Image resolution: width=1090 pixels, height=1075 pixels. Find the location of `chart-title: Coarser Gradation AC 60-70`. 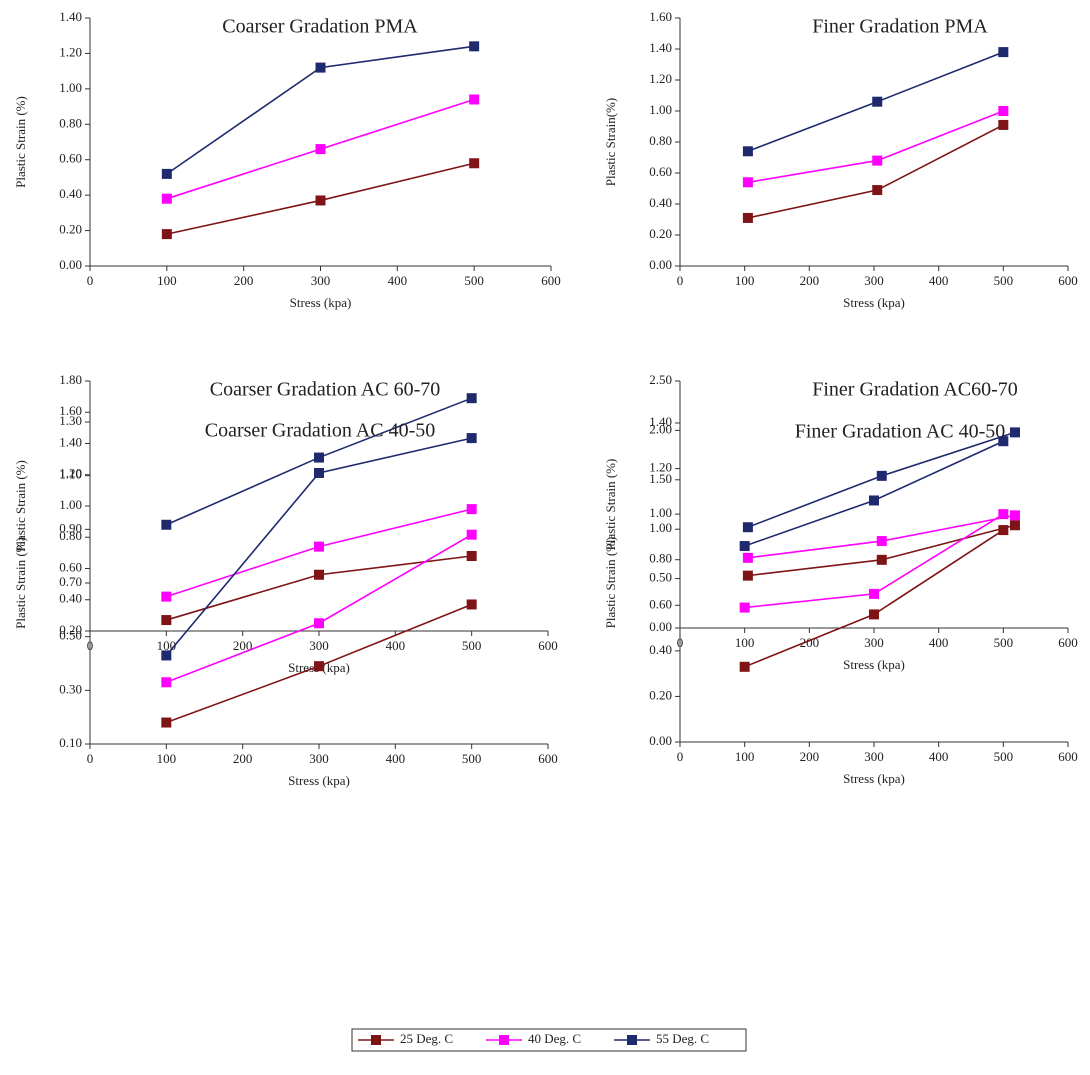

chart-title: Coarser Gradation AC 60-70 is located at coordinates (325, 390).